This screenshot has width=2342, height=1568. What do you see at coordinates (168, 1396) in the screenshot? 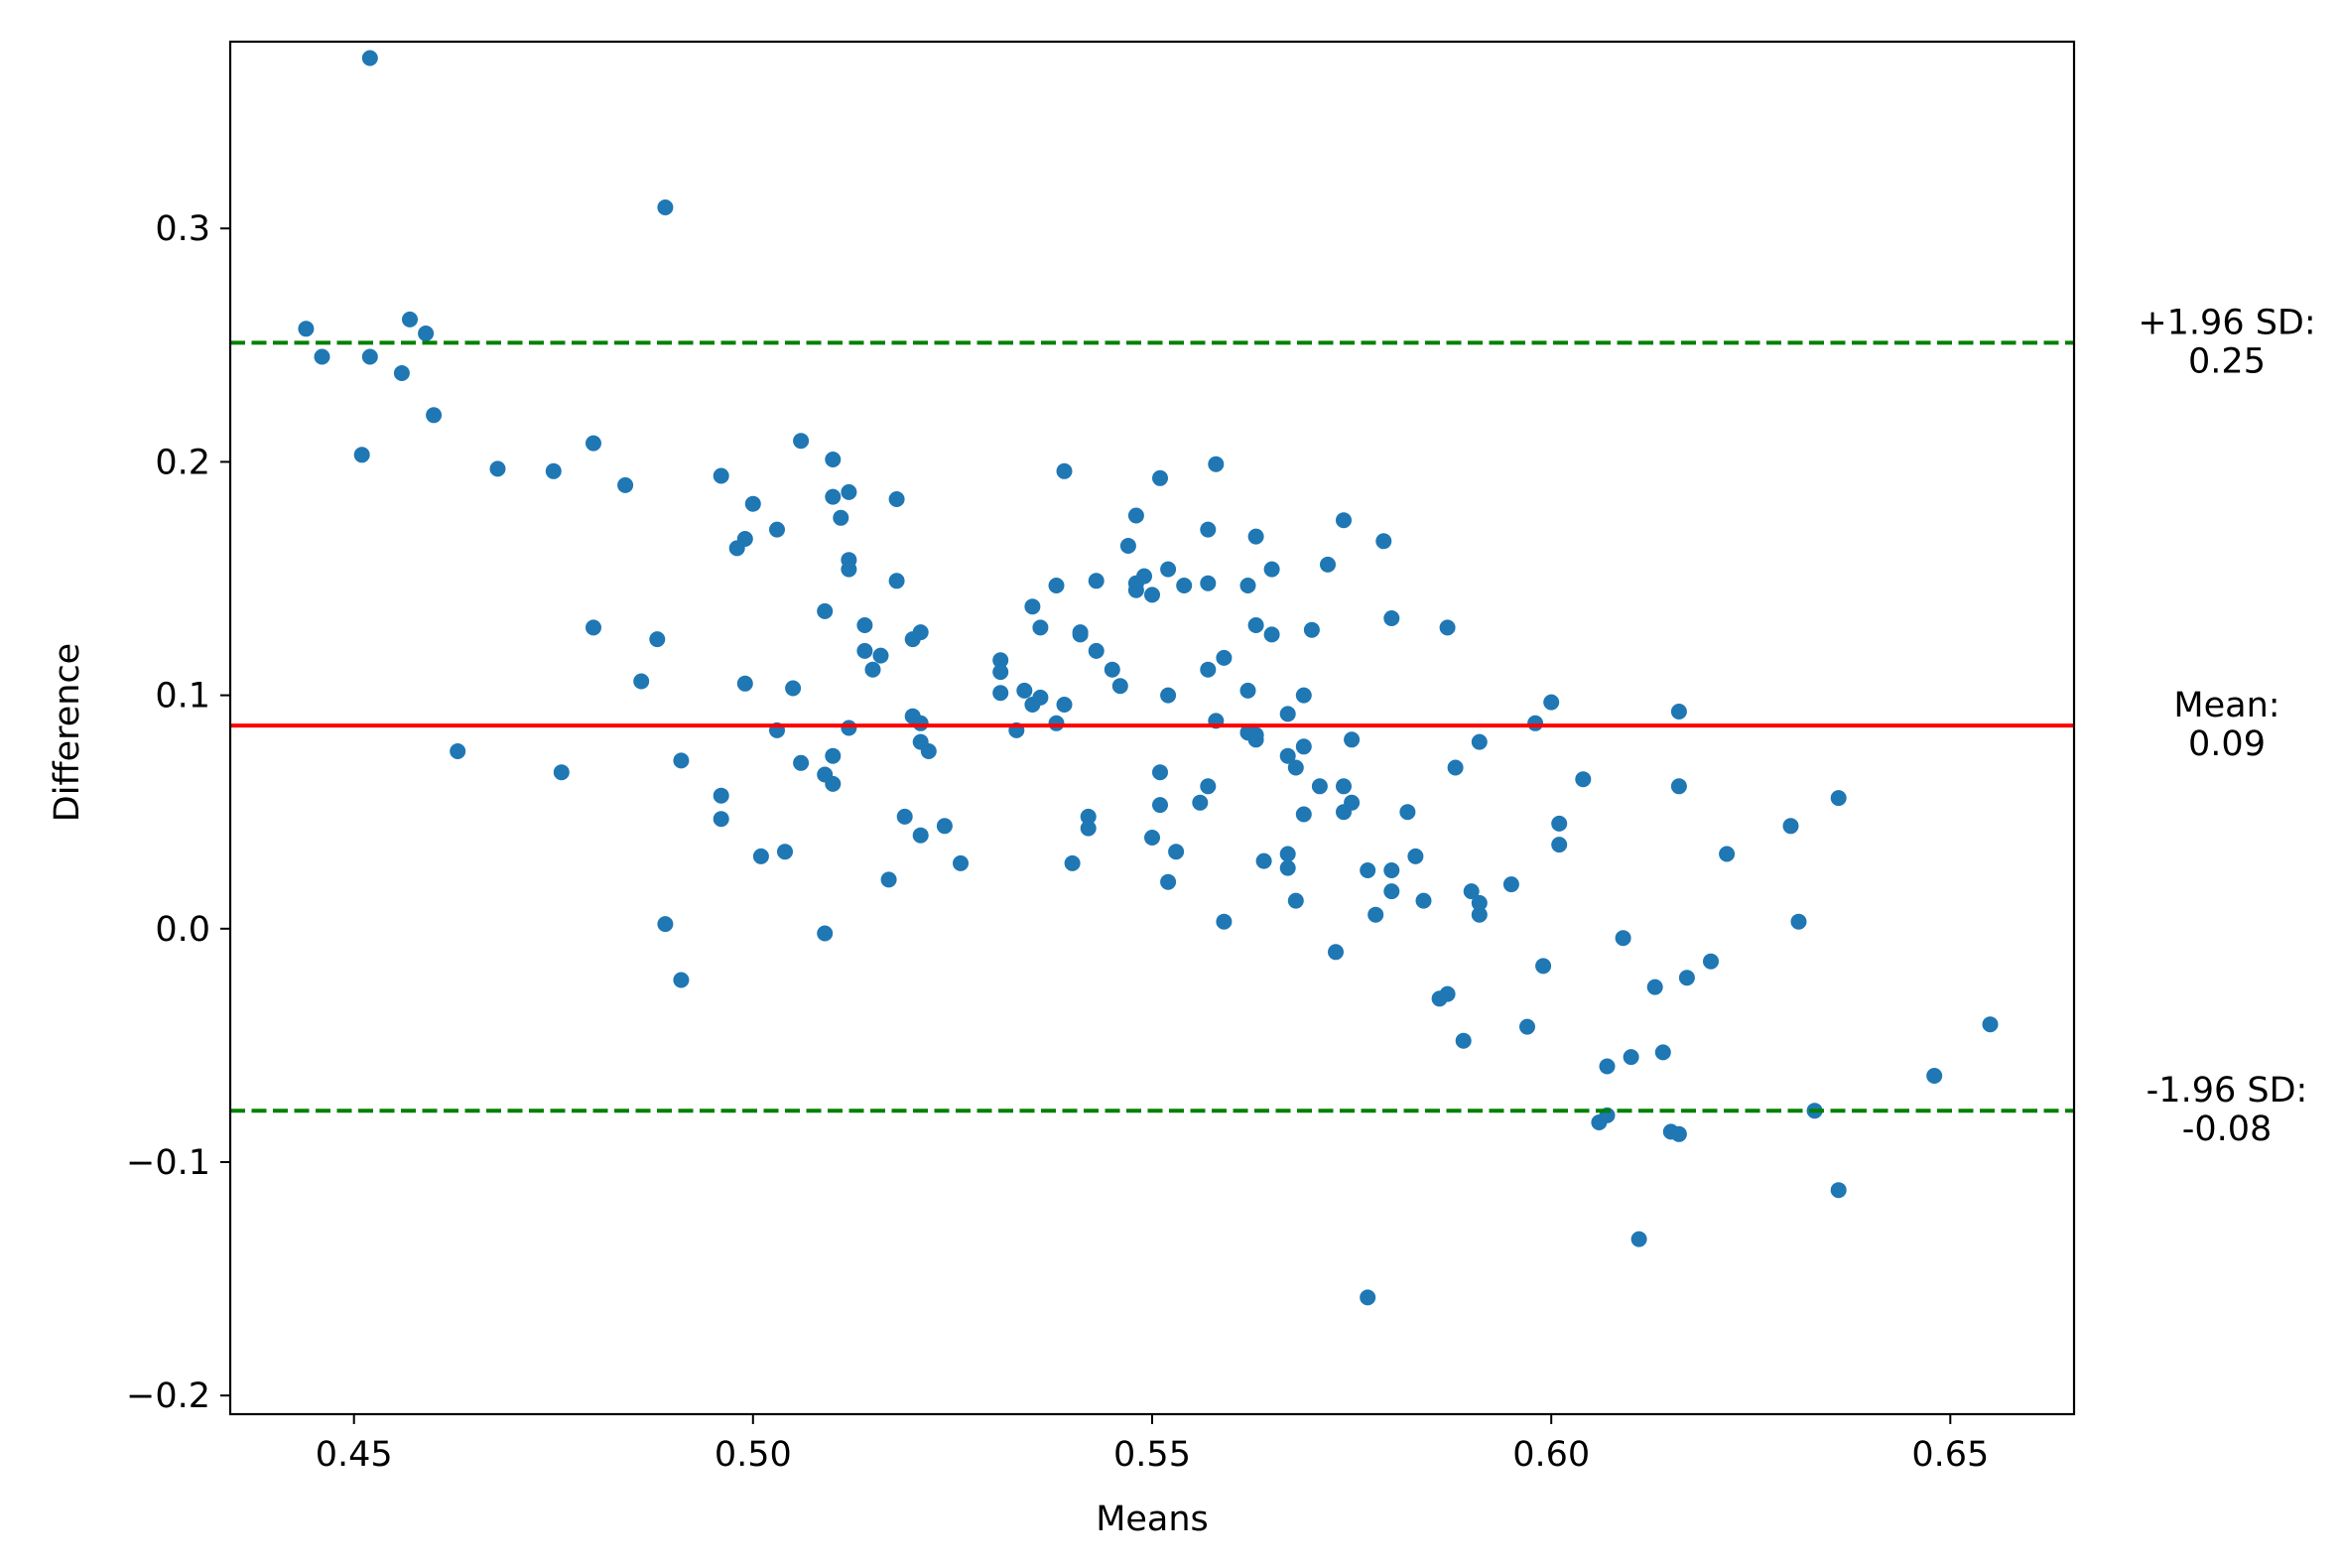
I see `y-tick-label: −0.2` at bounding box center [168, 1396].